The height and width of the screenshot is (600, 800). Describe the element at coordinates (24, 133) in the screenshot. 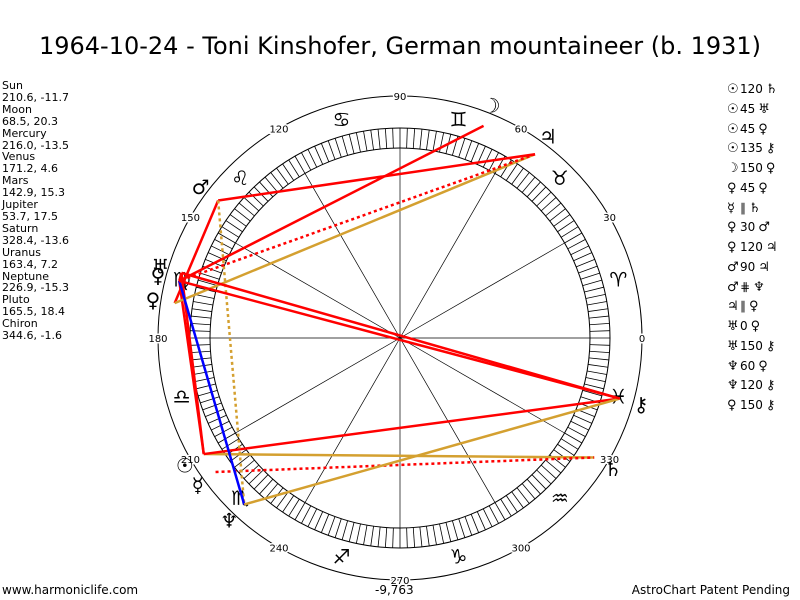

I see `planet-name: Mercury` at that location.